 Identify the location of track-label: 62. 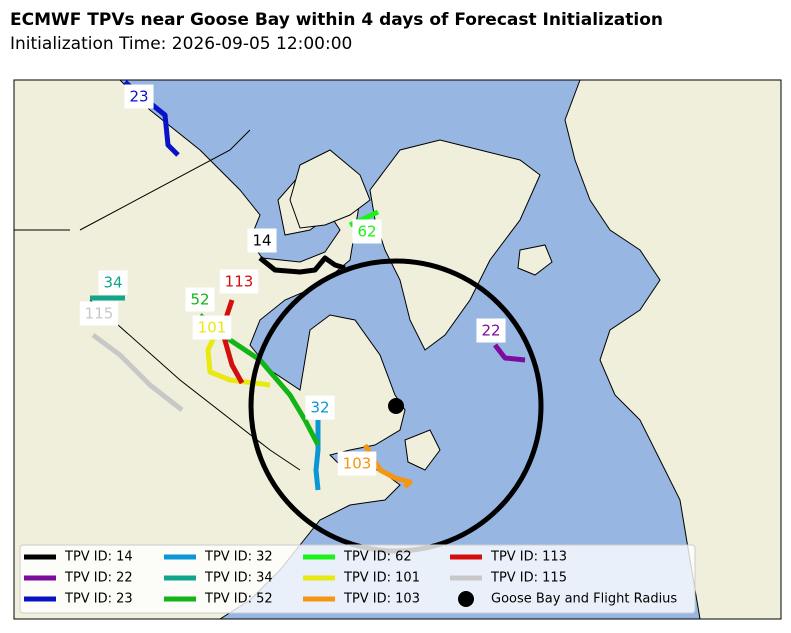
(366, 232).